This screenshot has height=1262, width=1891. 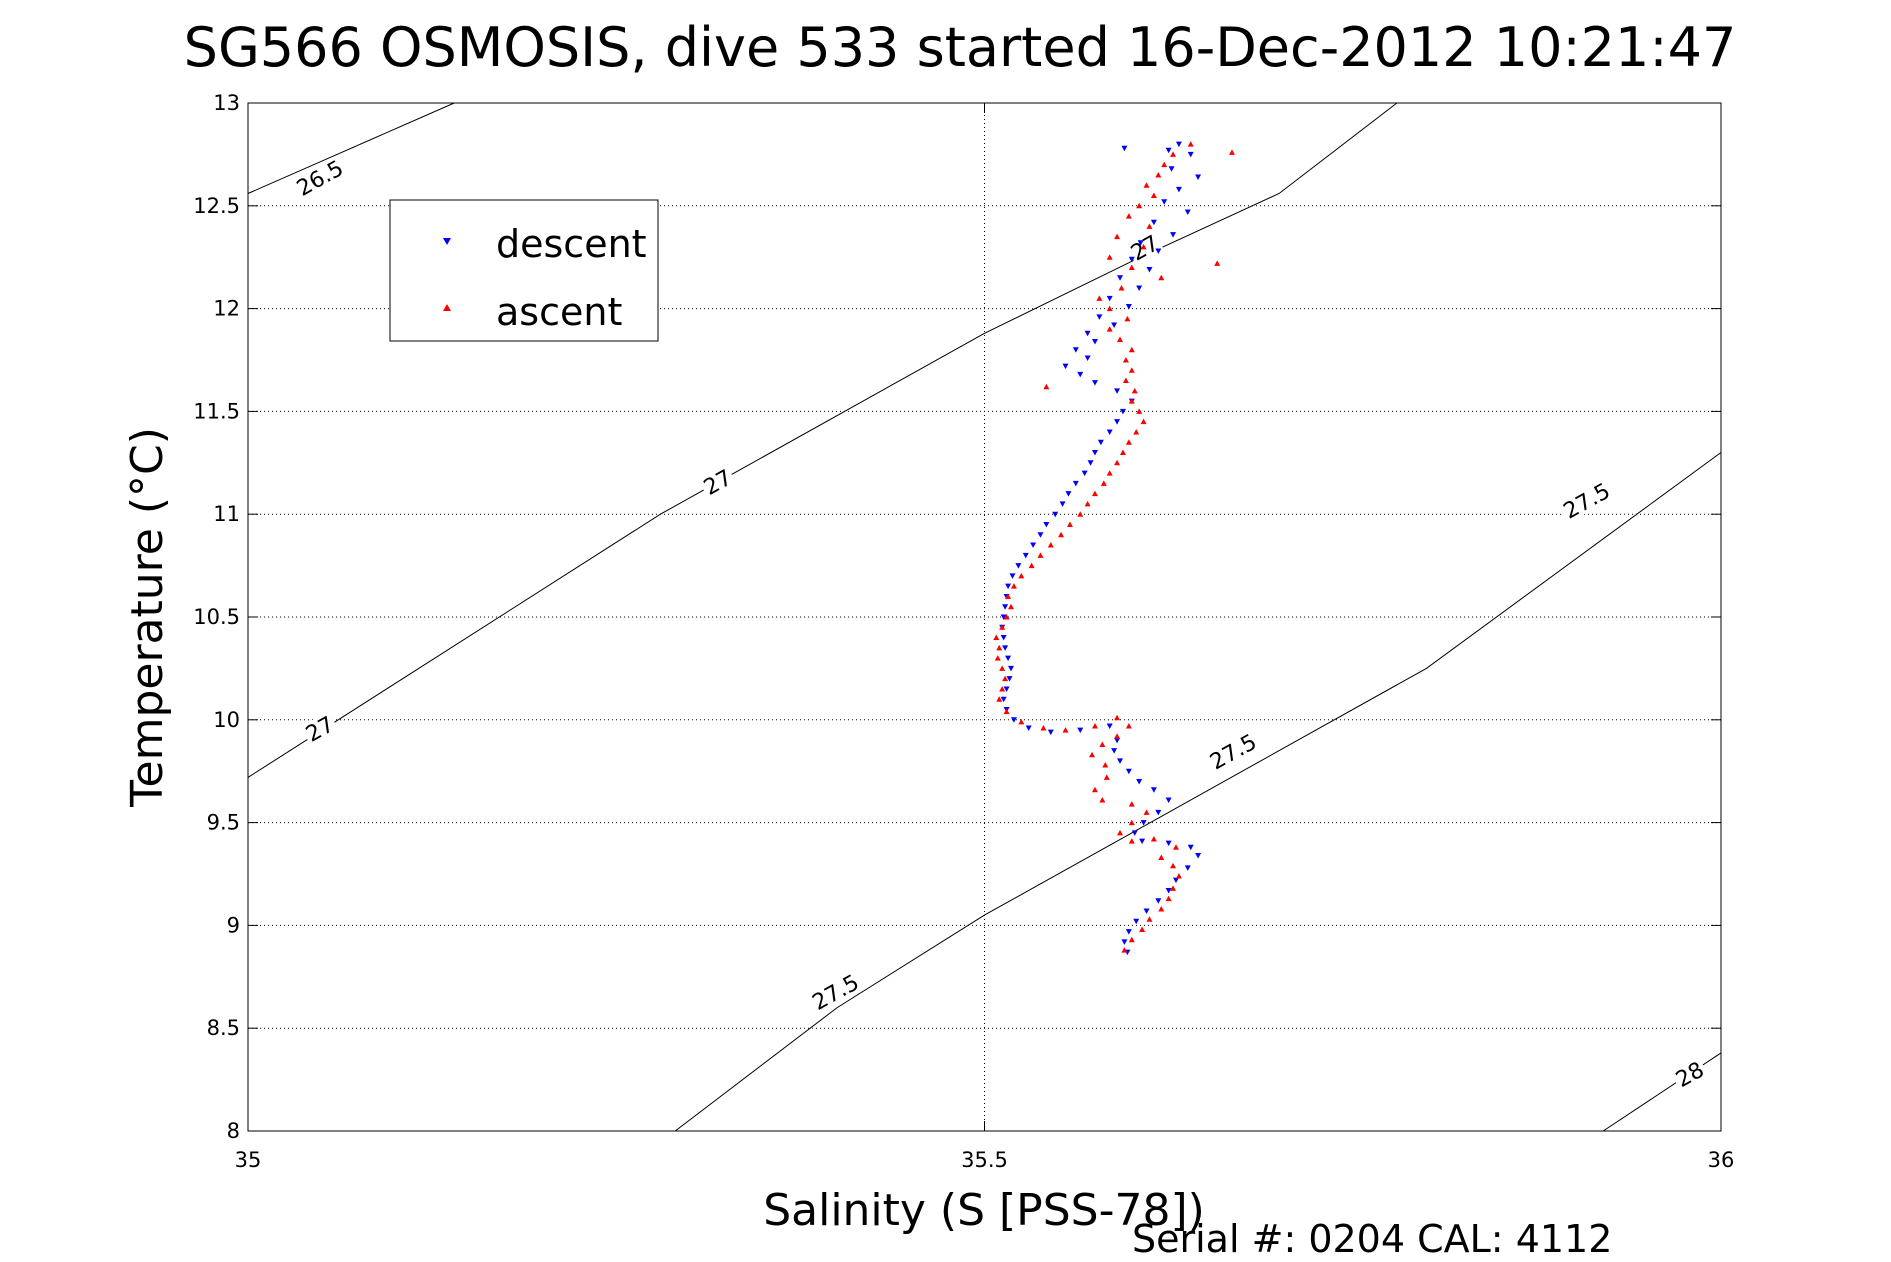 I want to click on isopycnal-line, so click(x=351, y=148).